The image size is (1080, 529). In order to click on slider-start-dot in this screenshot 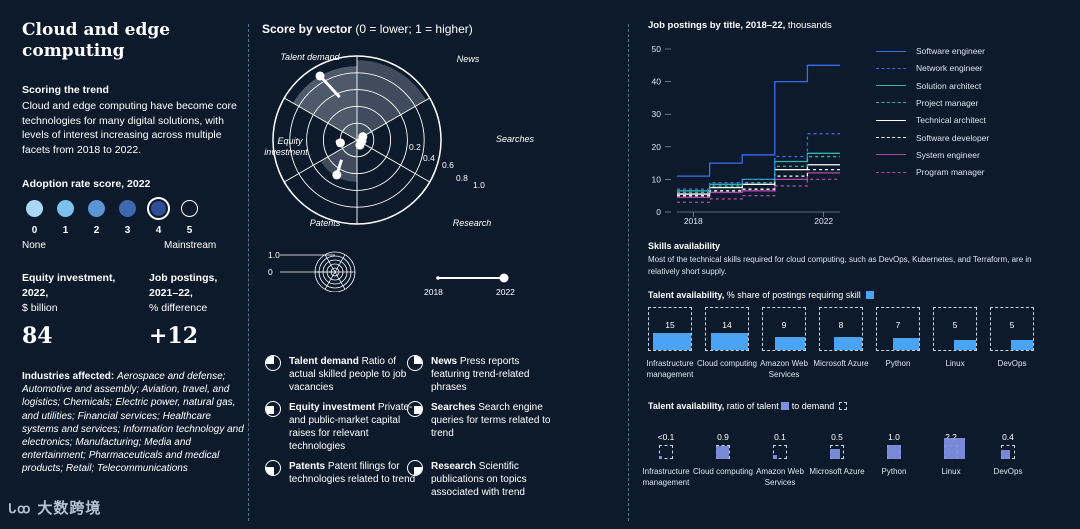, I will do `click(438, 278)`.